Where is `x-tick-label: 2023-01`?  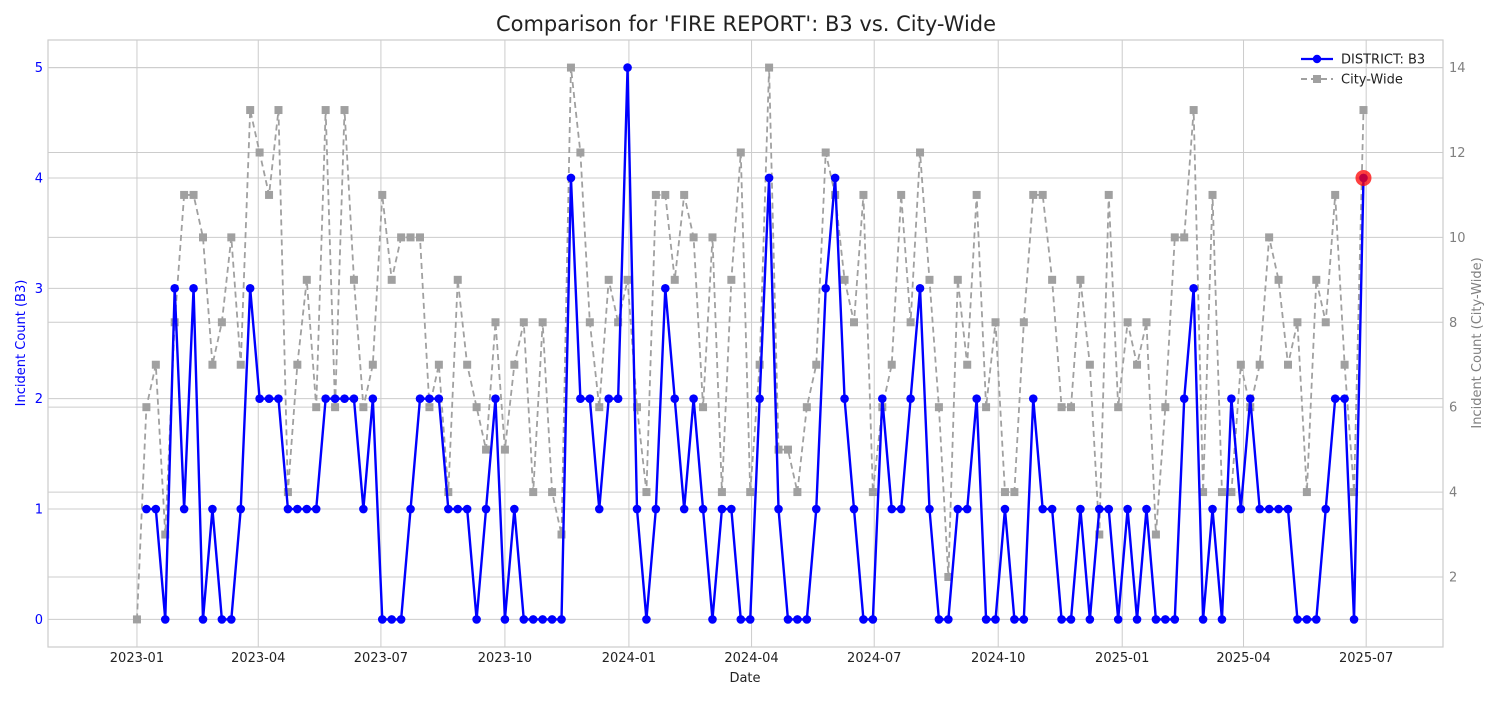 x-tick-label: 2023-01 is located at coordinates (137, 658).